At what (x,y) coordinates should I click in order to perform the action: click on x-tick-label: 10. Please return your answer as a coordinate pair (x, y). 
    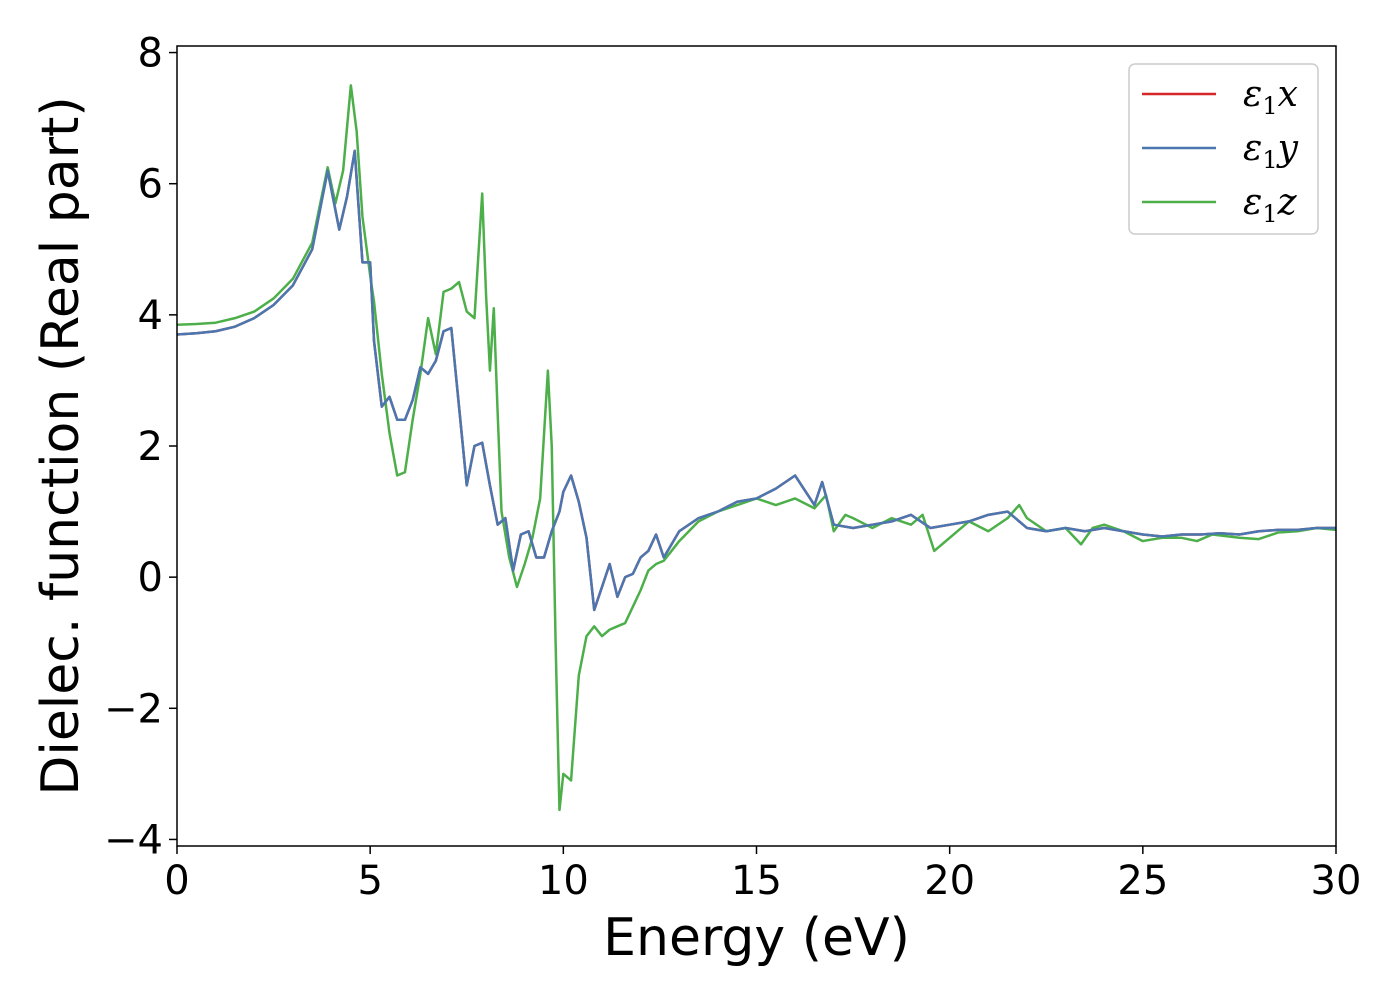
    Looking at the image, I should click on (563, 881).